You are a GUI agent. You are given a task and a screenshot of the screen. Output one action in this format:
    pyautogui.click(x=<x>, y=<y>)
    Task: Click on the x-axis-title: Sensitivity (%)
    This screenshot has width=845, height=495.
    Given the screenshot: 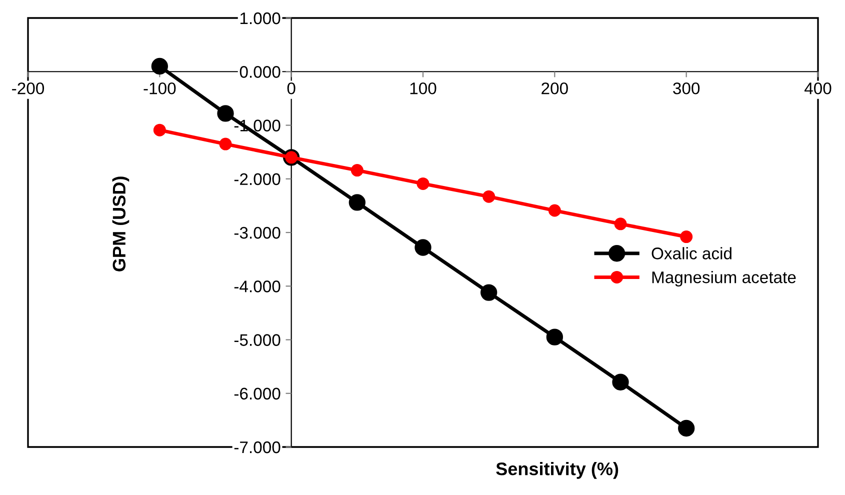 What is the action you would take?
    pyautogui.click(x=557, y=470)
    